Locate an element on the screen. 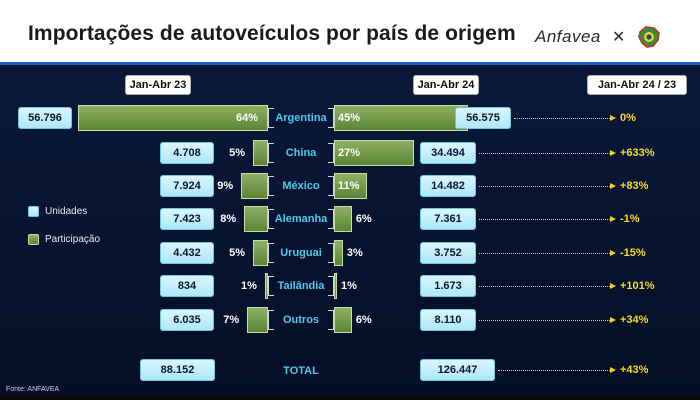  value-left-outros: 6.035 is located at coordinates (187, 320).